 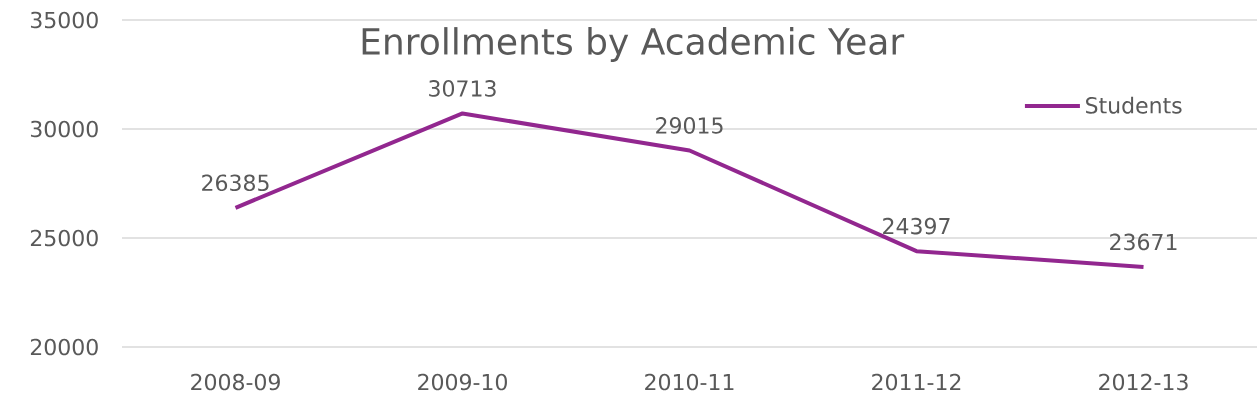 What do you see at coordinates (64, 238) in the screenshot?
I see `y-tick-label: 25000` at bounding box center [64, 238].